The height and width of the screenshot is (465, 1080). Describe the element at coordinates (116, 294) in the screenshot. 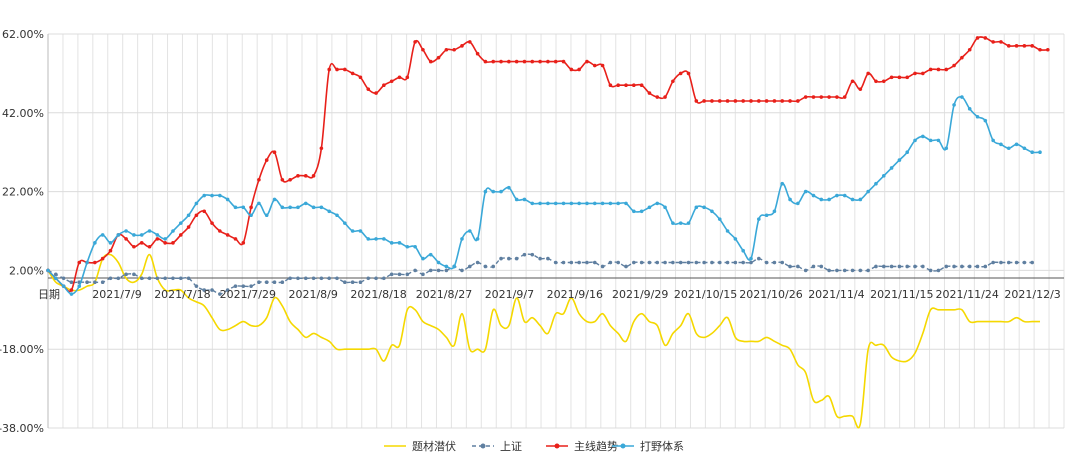

I see `x-tick-label: 2021/7/9` at that location.